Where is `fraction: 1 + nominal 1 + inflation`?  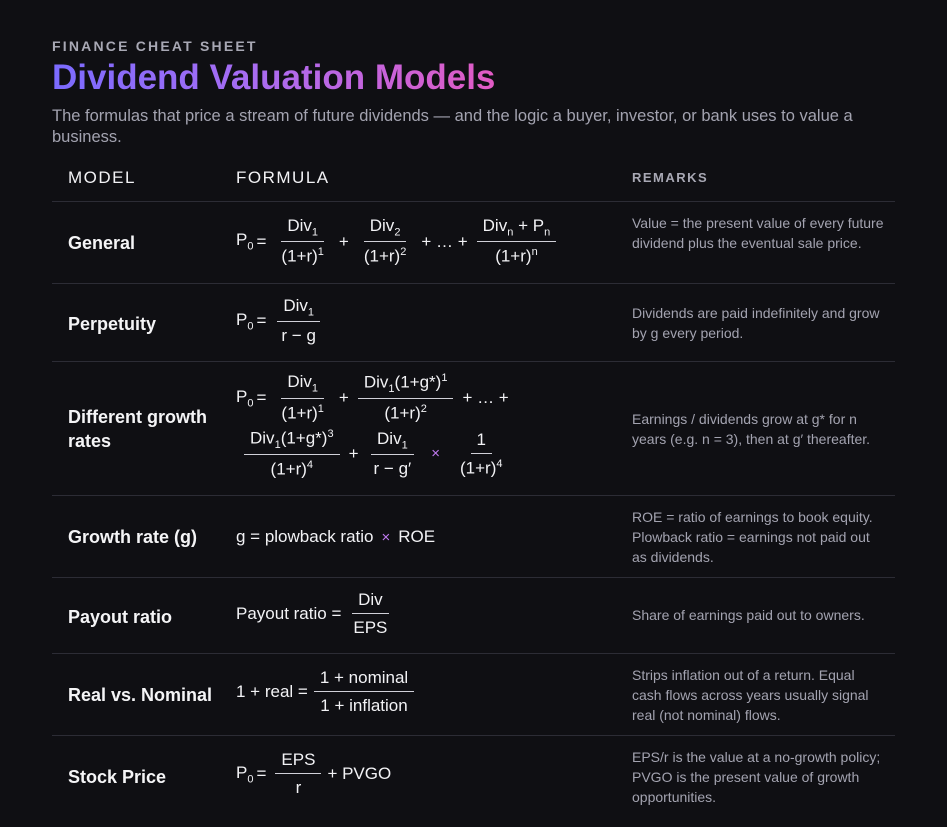 fraction: 1 + nominal 1 + inflation is located at coordinates (364, 692).